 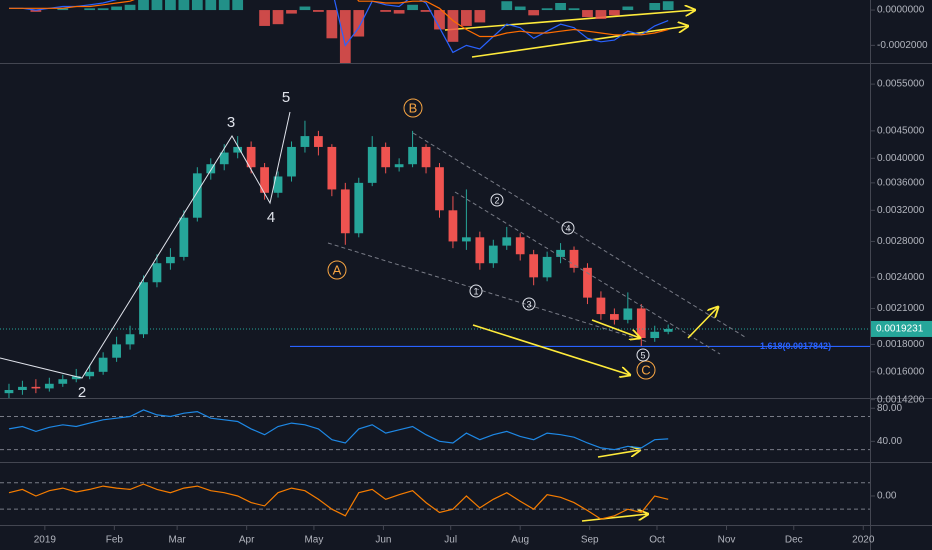 What do you see at coordinates (338, 430) in the screenshot?
I see `indicator-line` at bounding box center [338, 430].